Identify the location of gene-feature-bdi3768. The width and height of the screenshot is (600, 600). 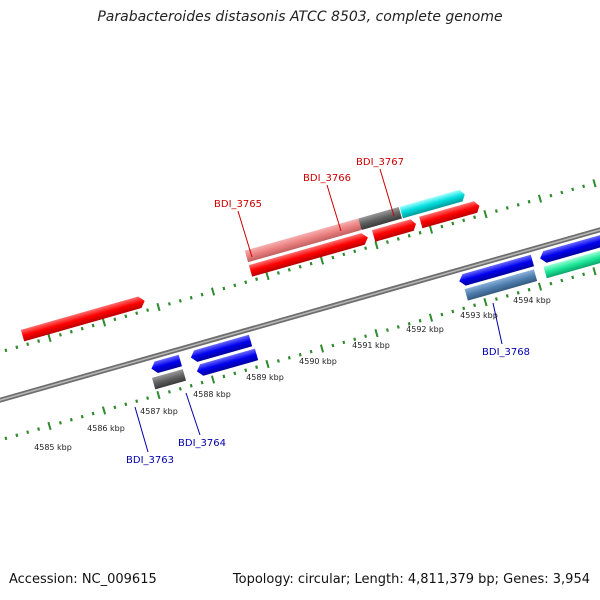
(501, 285).